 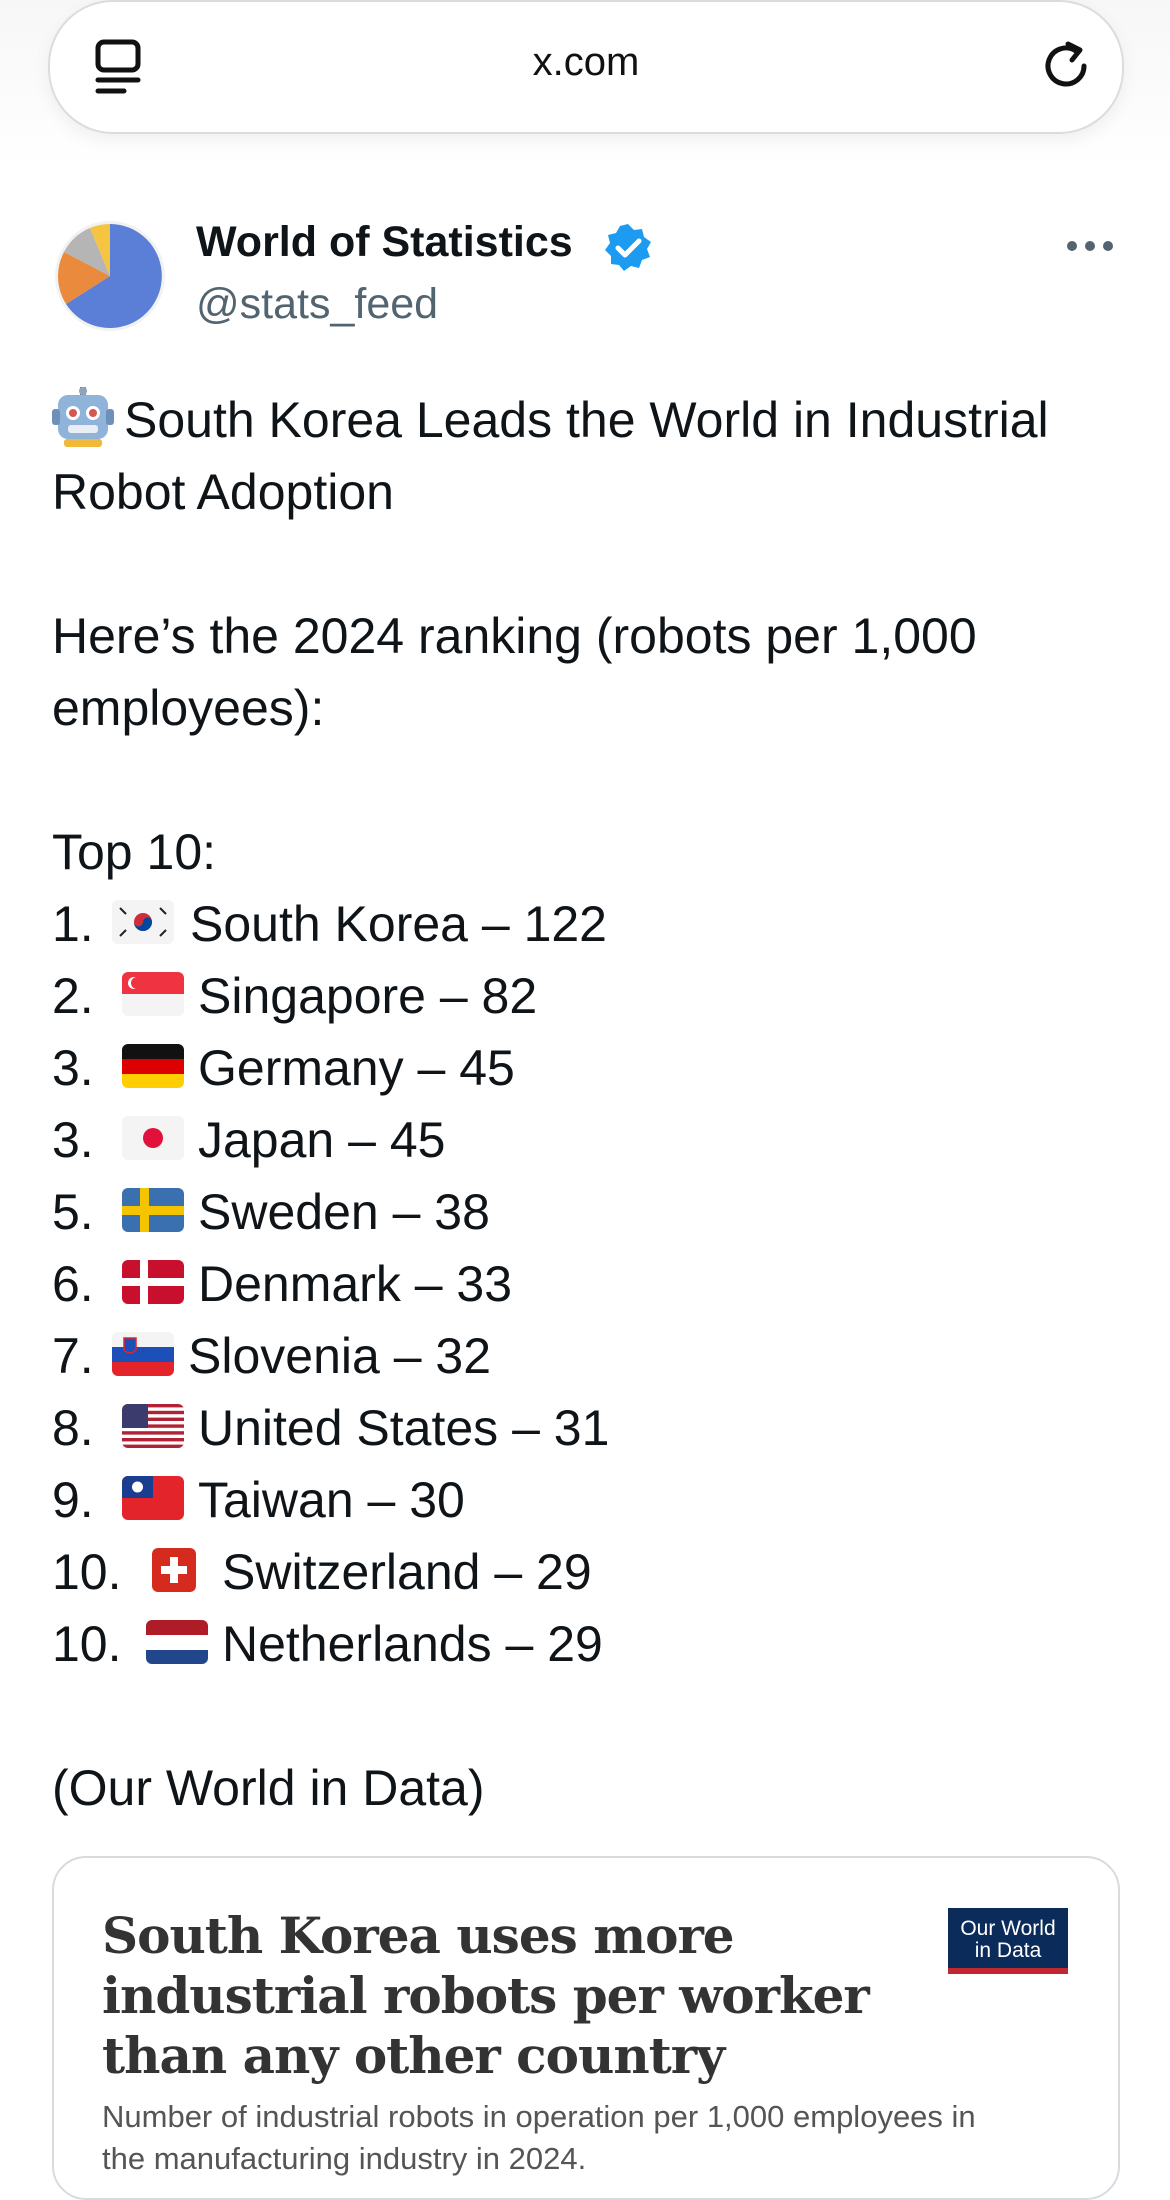 What do you see at coordinates (153, 1210) in the screenshot?
I see `sweden-flag-icon` at bounding box center [153, 1210].